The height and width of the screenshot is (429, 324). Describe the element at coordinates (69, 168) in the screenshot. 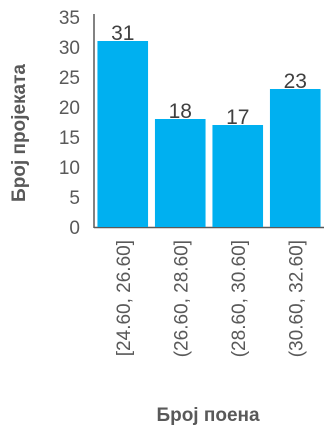

I see `y-tick-label: 10` at that location.